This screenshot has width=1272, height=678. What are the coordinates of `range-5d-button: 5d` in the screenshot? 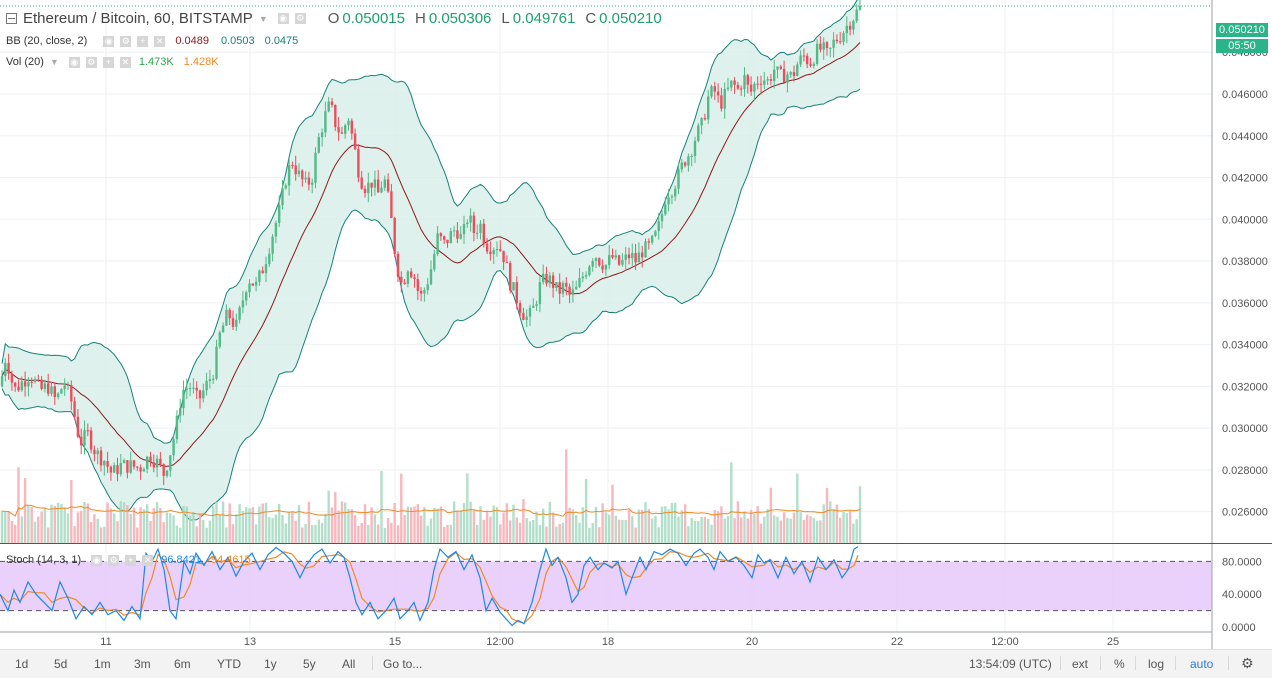 It's located at (61, 664).